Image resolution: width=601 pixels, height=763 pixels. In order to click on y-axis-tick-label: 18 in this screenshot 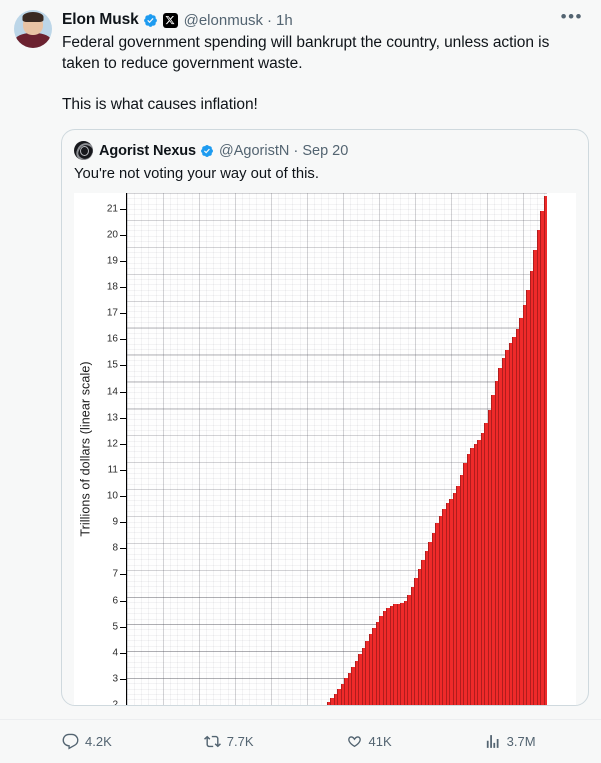, I will do `click(112, 287)`.